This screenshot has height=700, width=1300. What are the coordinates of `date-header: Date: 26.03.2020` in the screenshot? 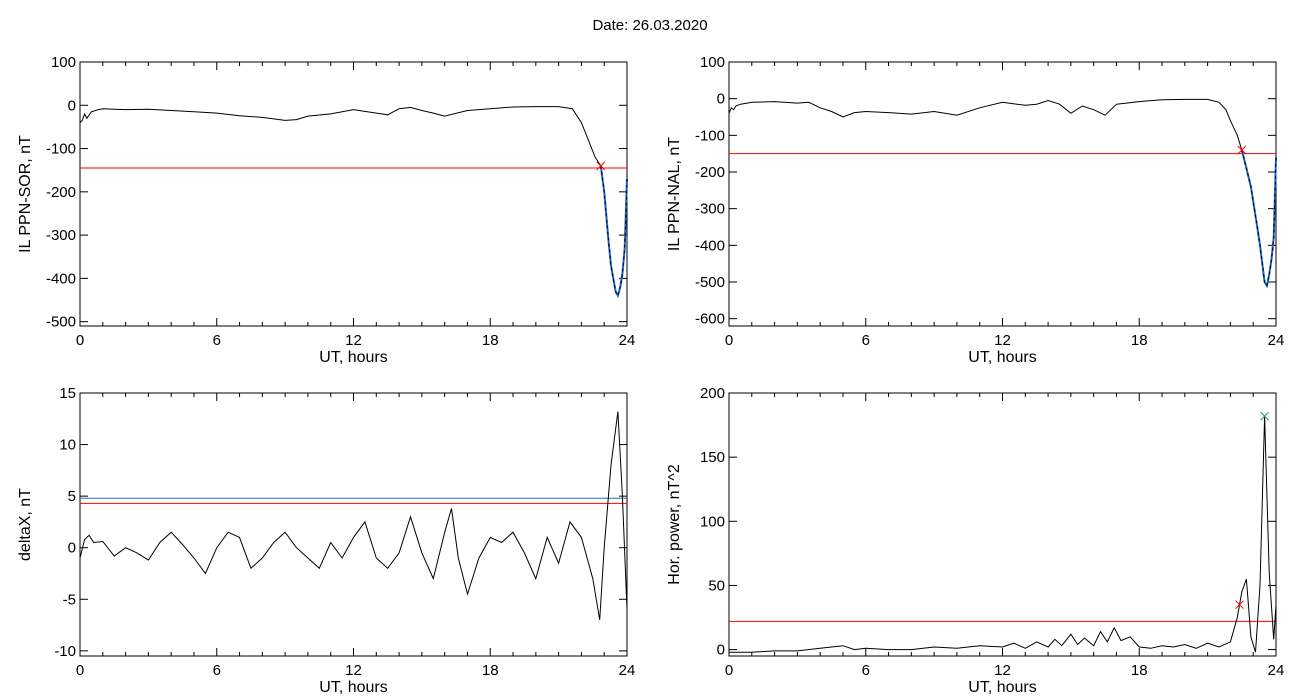 It's located at (650, 25).